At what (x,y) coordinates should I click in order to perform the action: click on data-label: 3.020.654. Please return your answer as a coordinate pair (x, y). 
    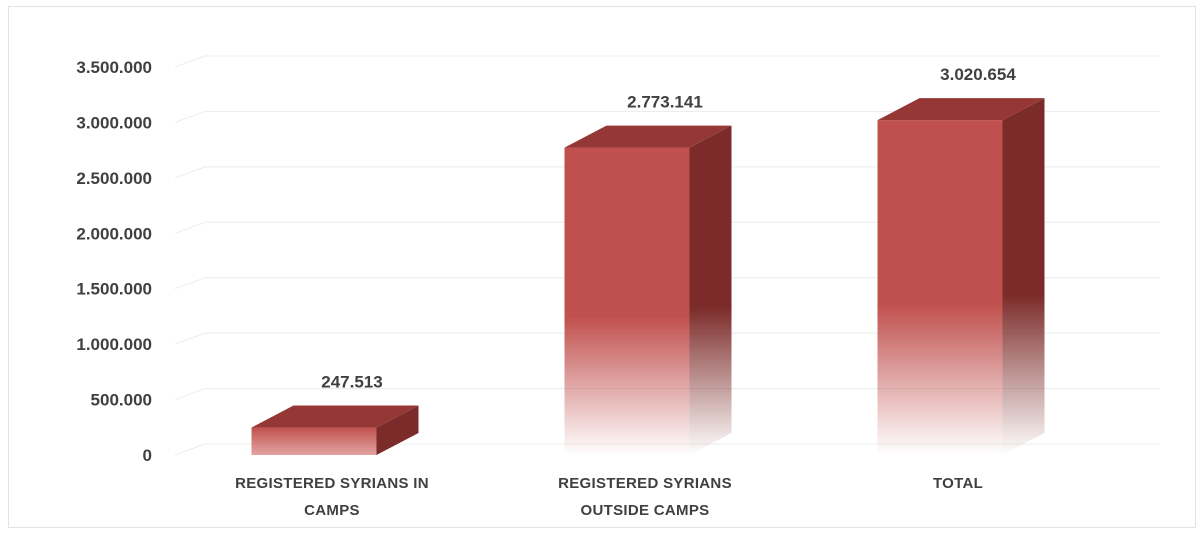
    Looking at the image, I should click on (978, 74).